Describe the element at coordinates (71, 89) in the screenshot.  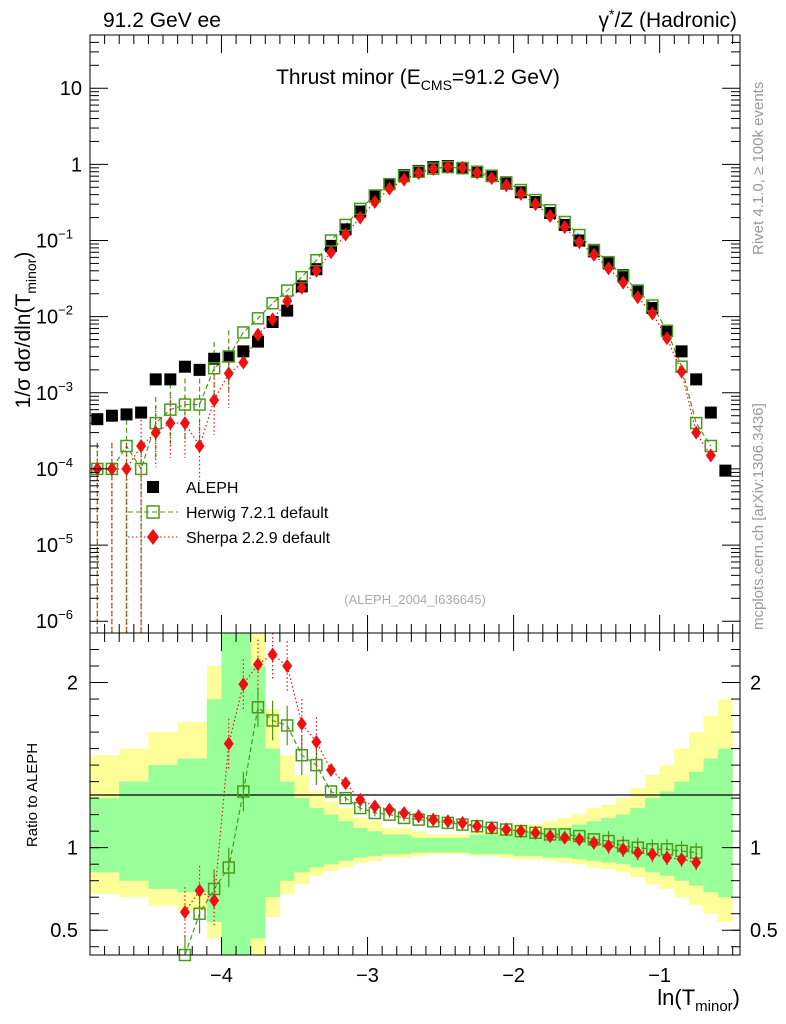
I see `main-ytick-label: 10` at that location.